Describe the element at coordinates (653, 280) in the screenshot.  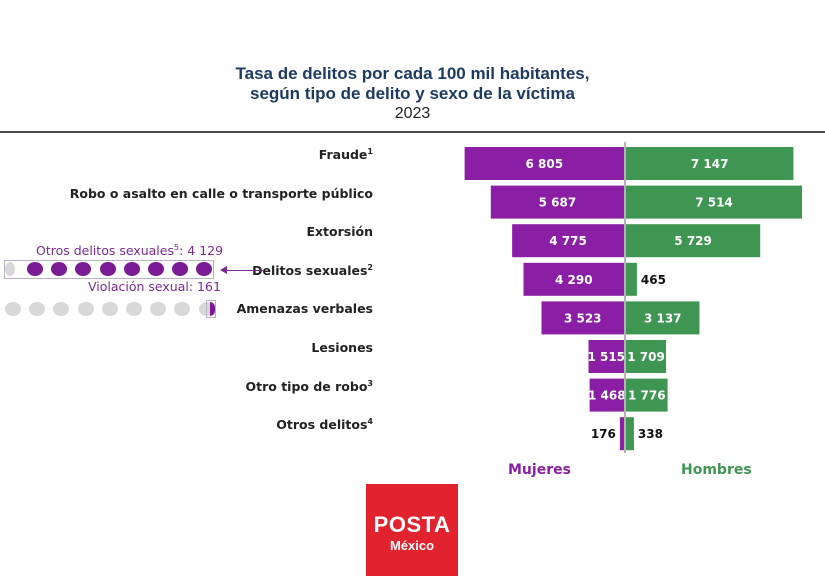
I see `label-hombres-3: 465` at that location.